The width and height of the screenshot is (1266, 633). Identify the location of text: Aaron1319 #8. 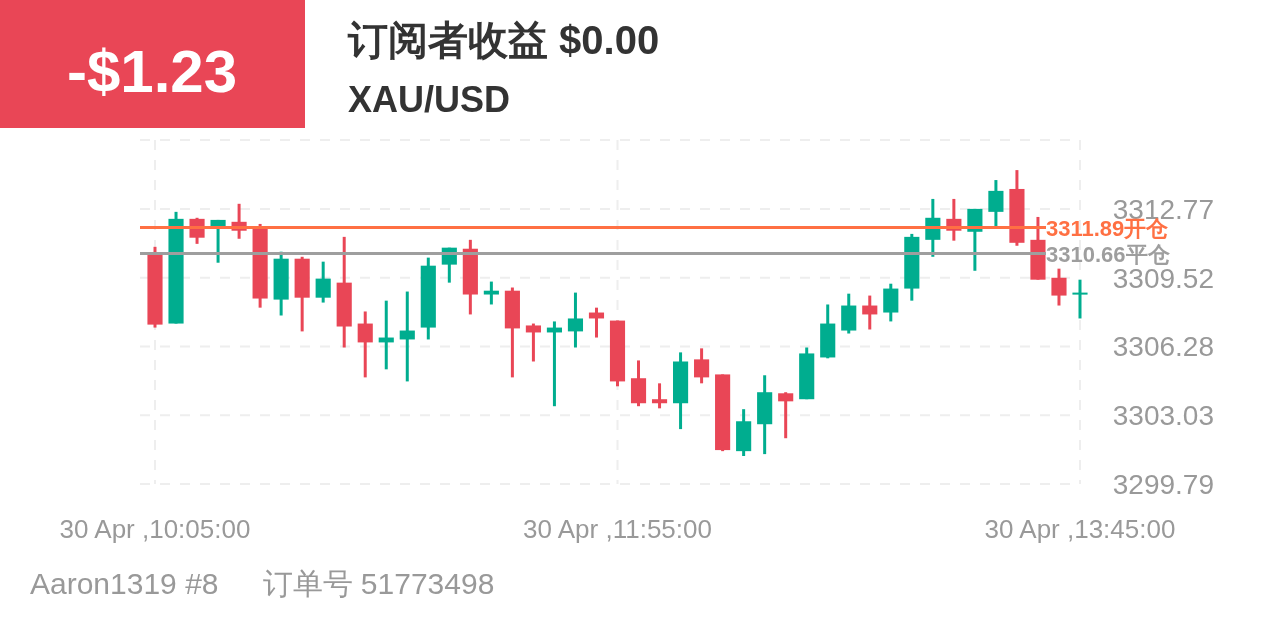
(124, 583).